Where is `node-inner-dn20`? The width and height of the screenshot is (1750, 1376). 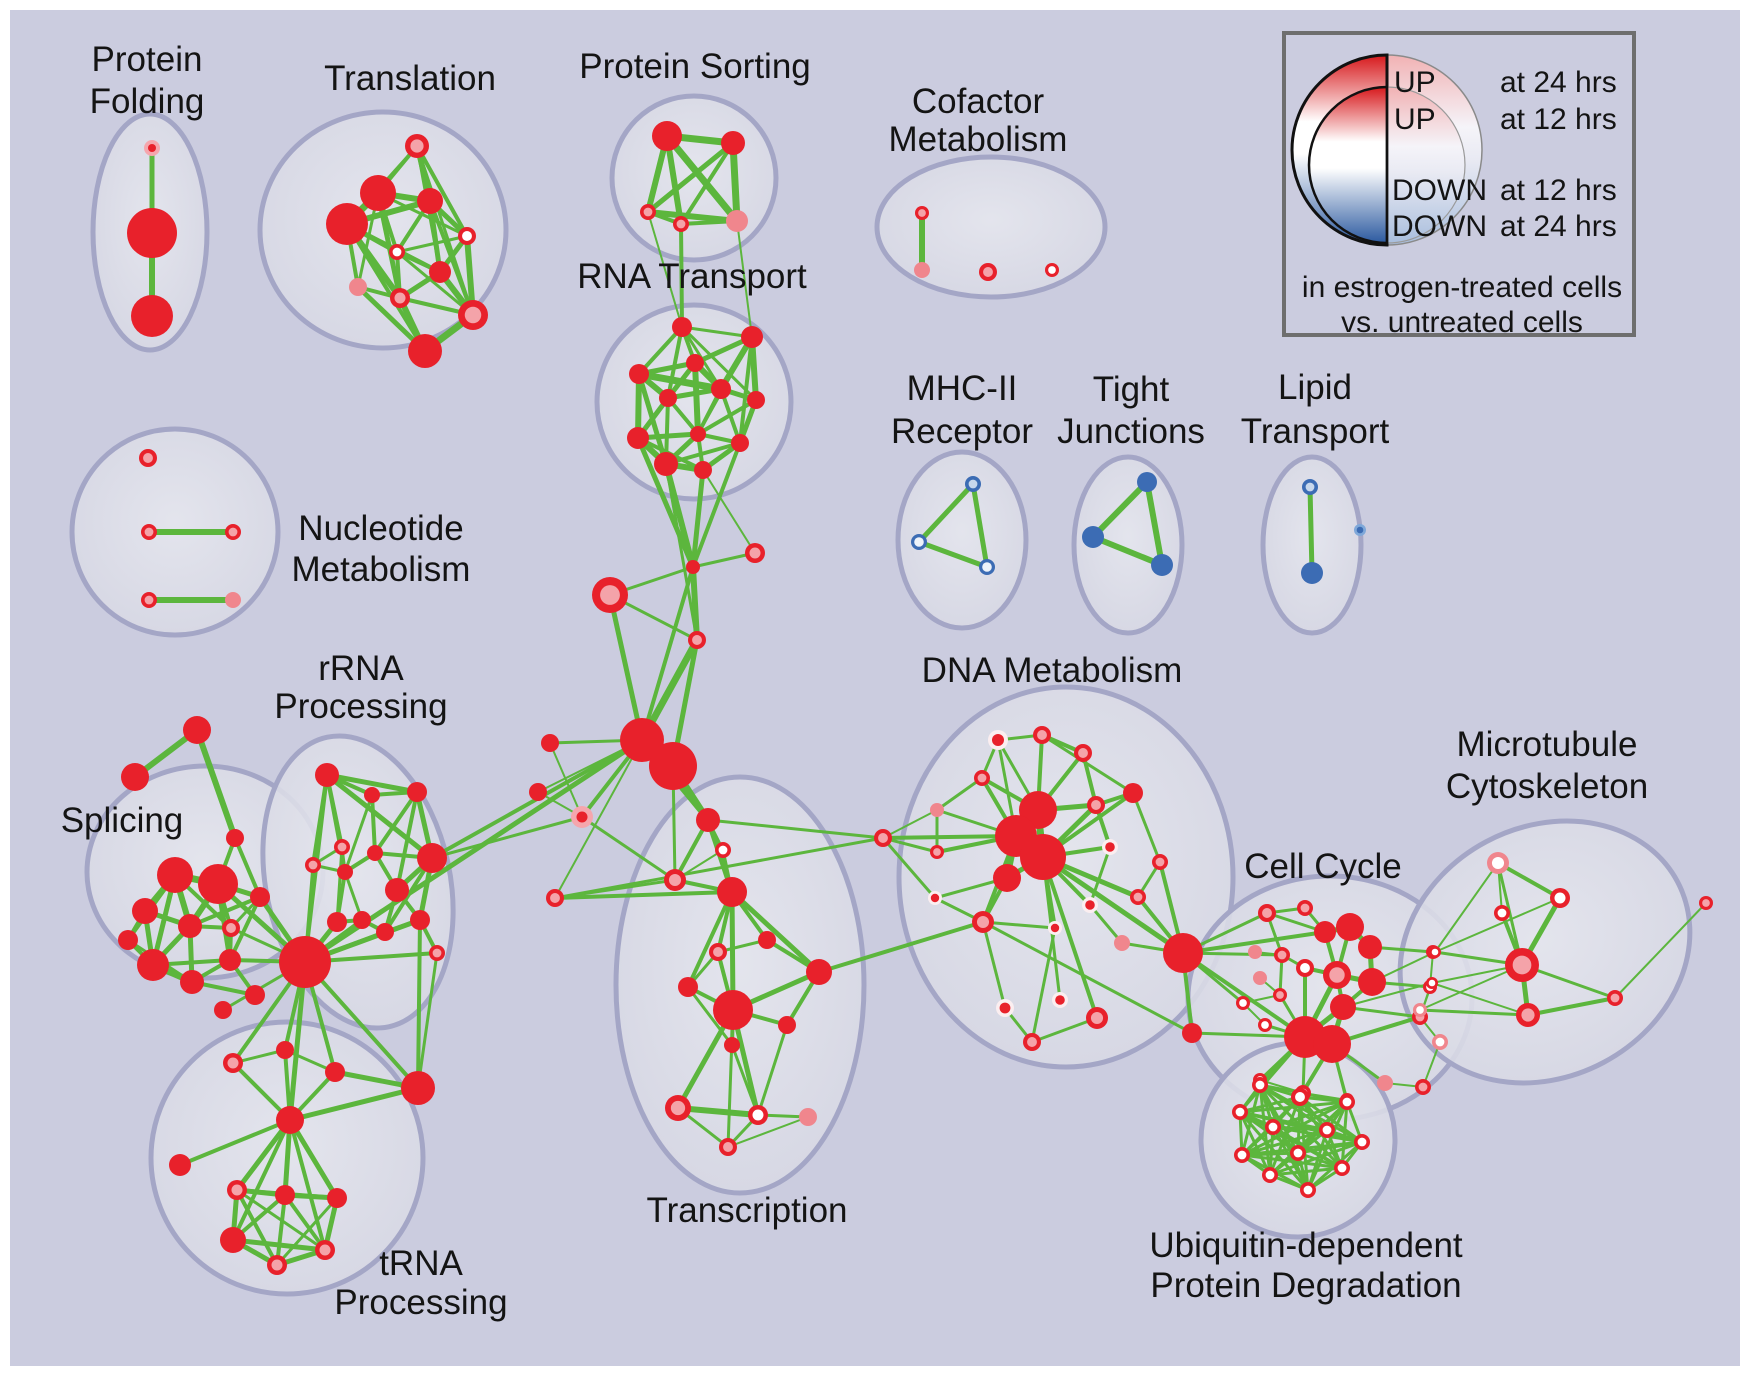 node-inner-dn20 is located at coordinates (1090, 905).